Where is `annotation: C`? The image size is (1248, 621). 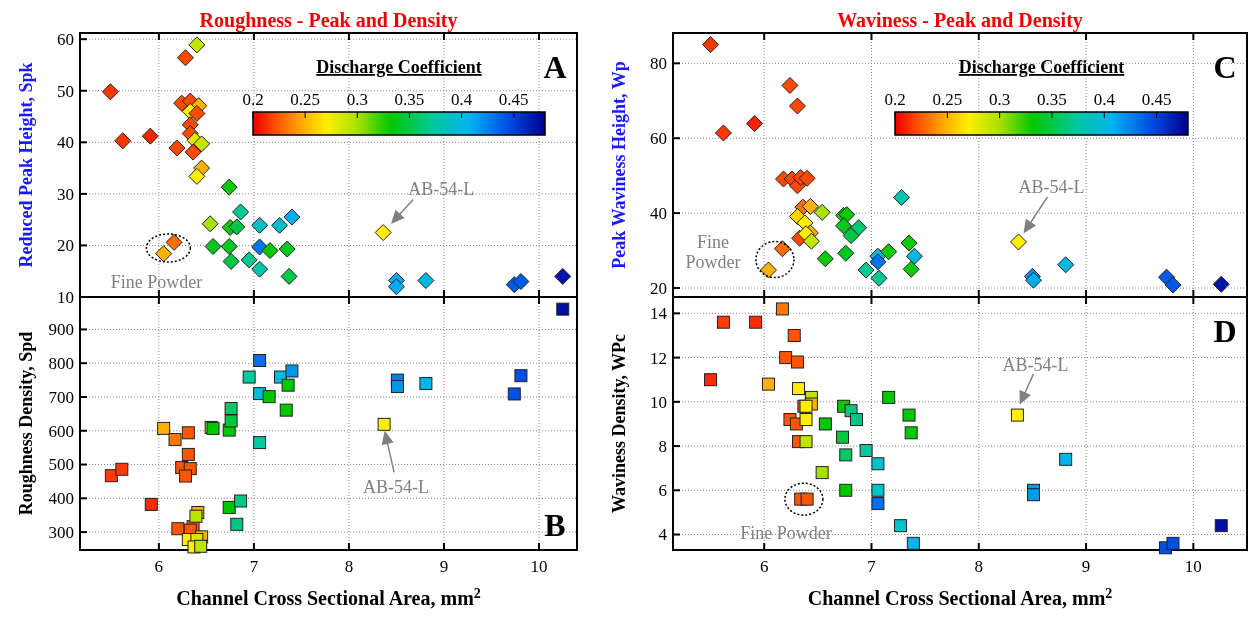 annotation: C is located at coordinates (1225, 67).